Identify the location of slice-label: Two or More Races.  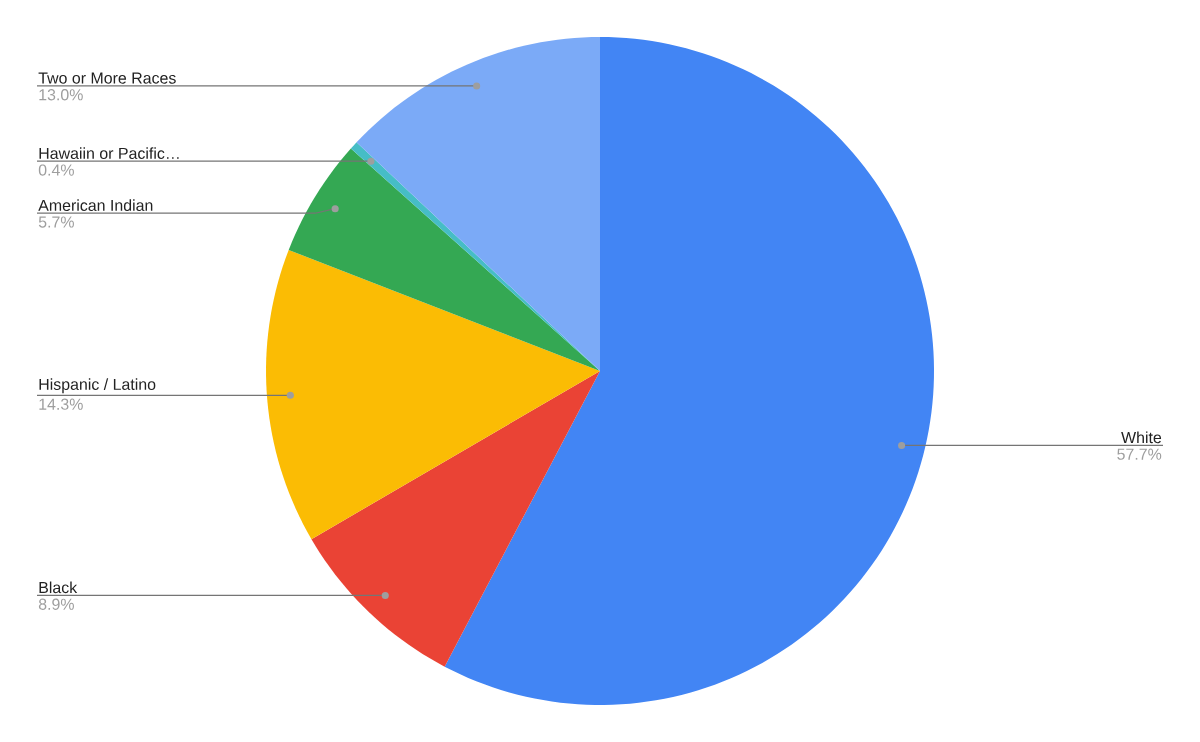
(107, 78).